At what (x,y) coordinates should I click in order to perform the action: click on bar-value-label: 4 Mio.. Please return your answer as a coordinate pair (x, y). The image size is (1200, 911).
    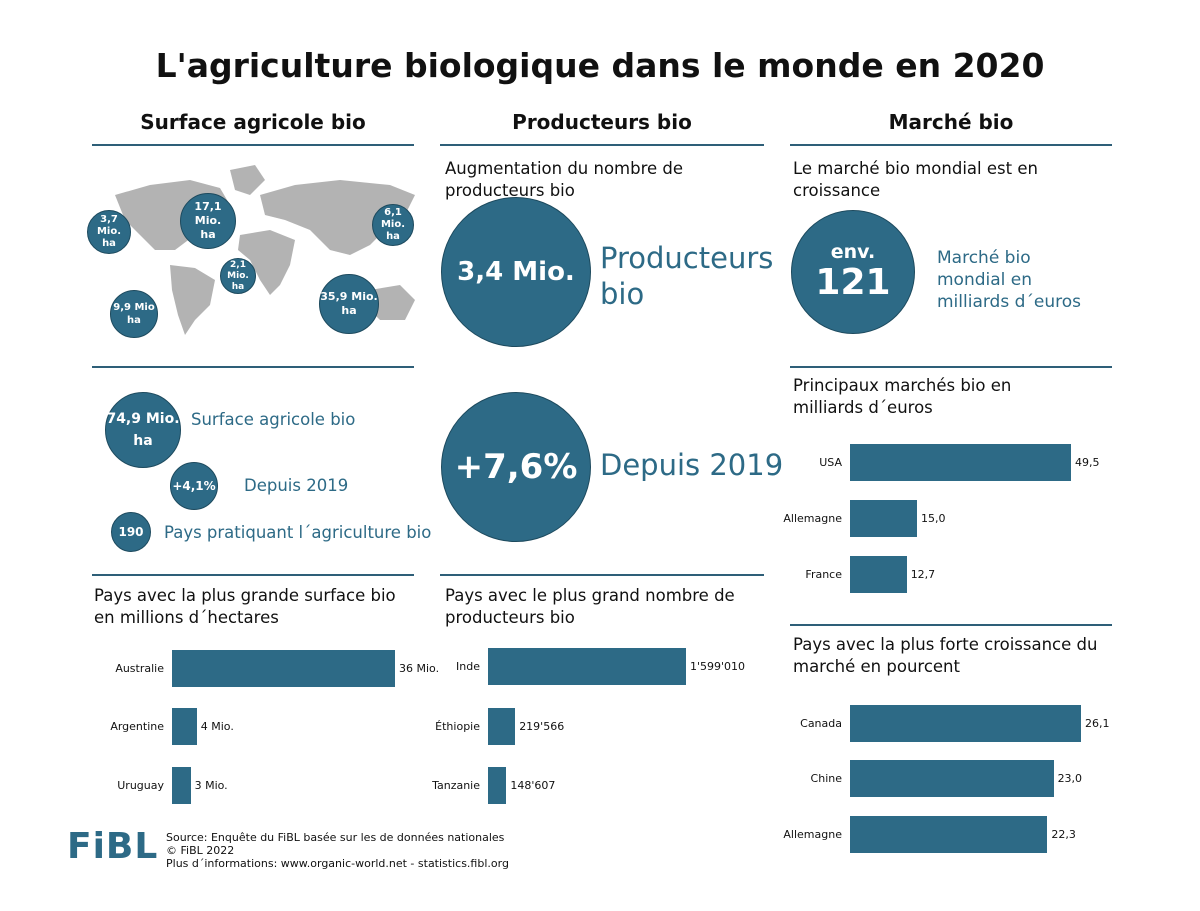
    Looking at the image, I should click on (217, 726).